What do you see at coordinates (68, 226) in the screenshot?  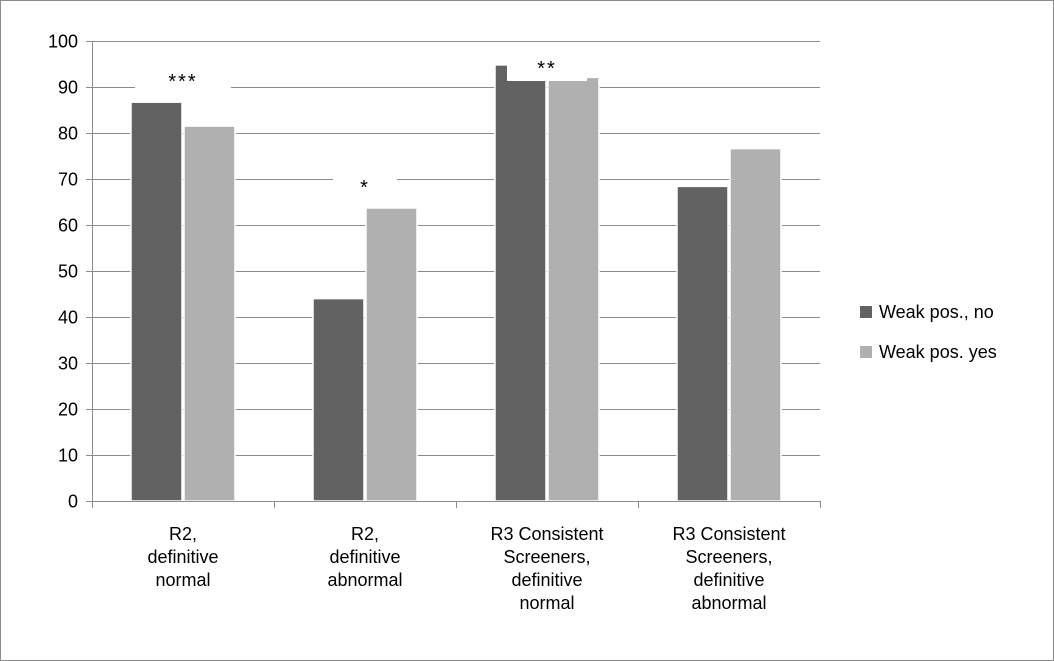 I see `y-tick-label: 60` at bounding box center [68, 226].